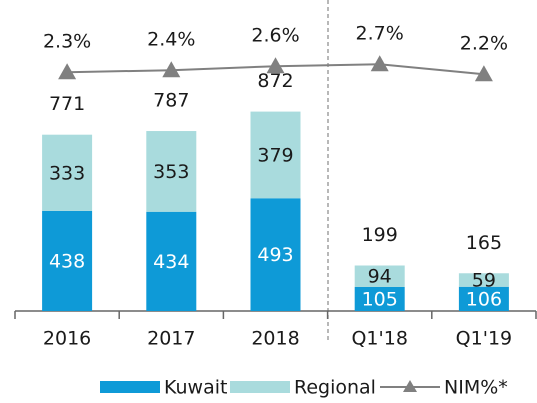 The width and height of the screenshot is (537, 403). What do you see at coordinates (67, 104) in the screenshot?
I see `total-label: 771` at bounding box center [67, 104].